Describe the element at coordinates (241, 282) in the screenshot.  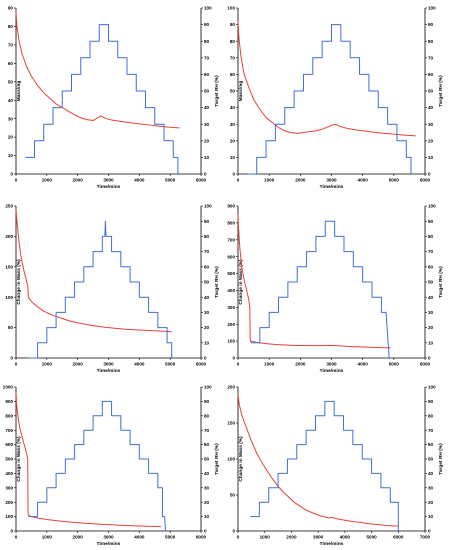
I see `y-axis-label: Change in Mass (%)` at that location.